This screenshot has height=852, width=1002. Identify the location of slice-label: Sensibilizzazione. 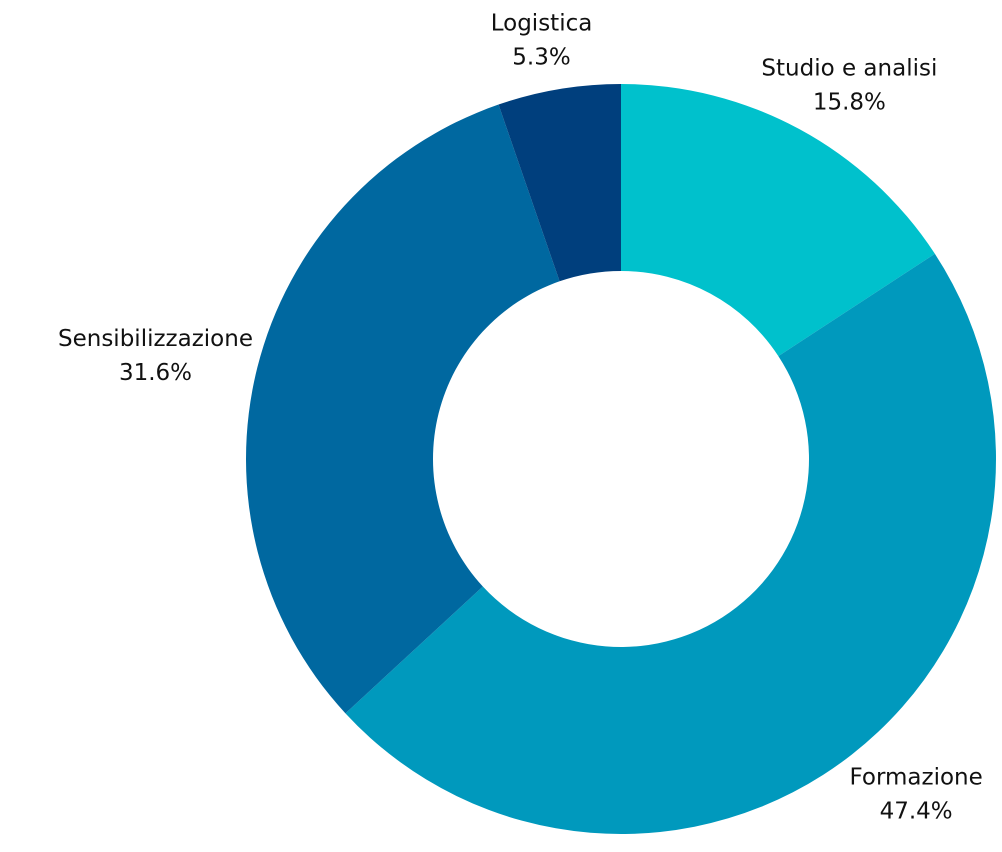
(155, 339).